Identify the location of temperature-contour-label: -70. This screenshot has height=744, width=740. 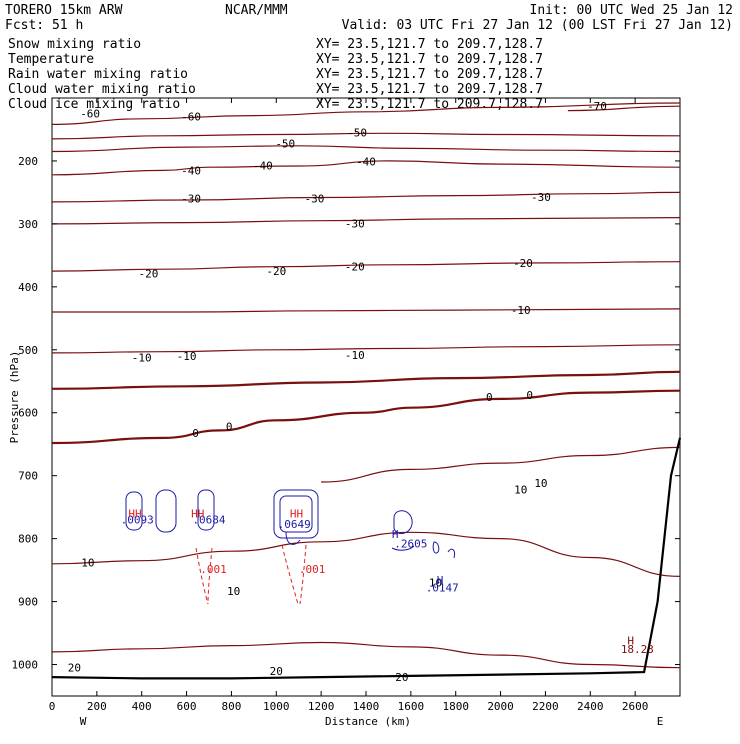
(597, 106).